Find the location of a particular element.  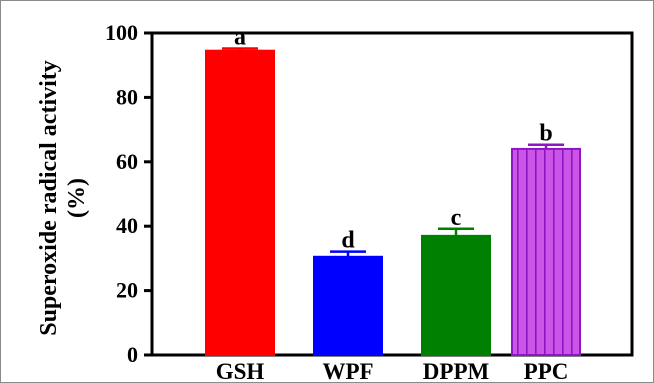

category-label-wpf: WPF is located at coordinates (347, 371).